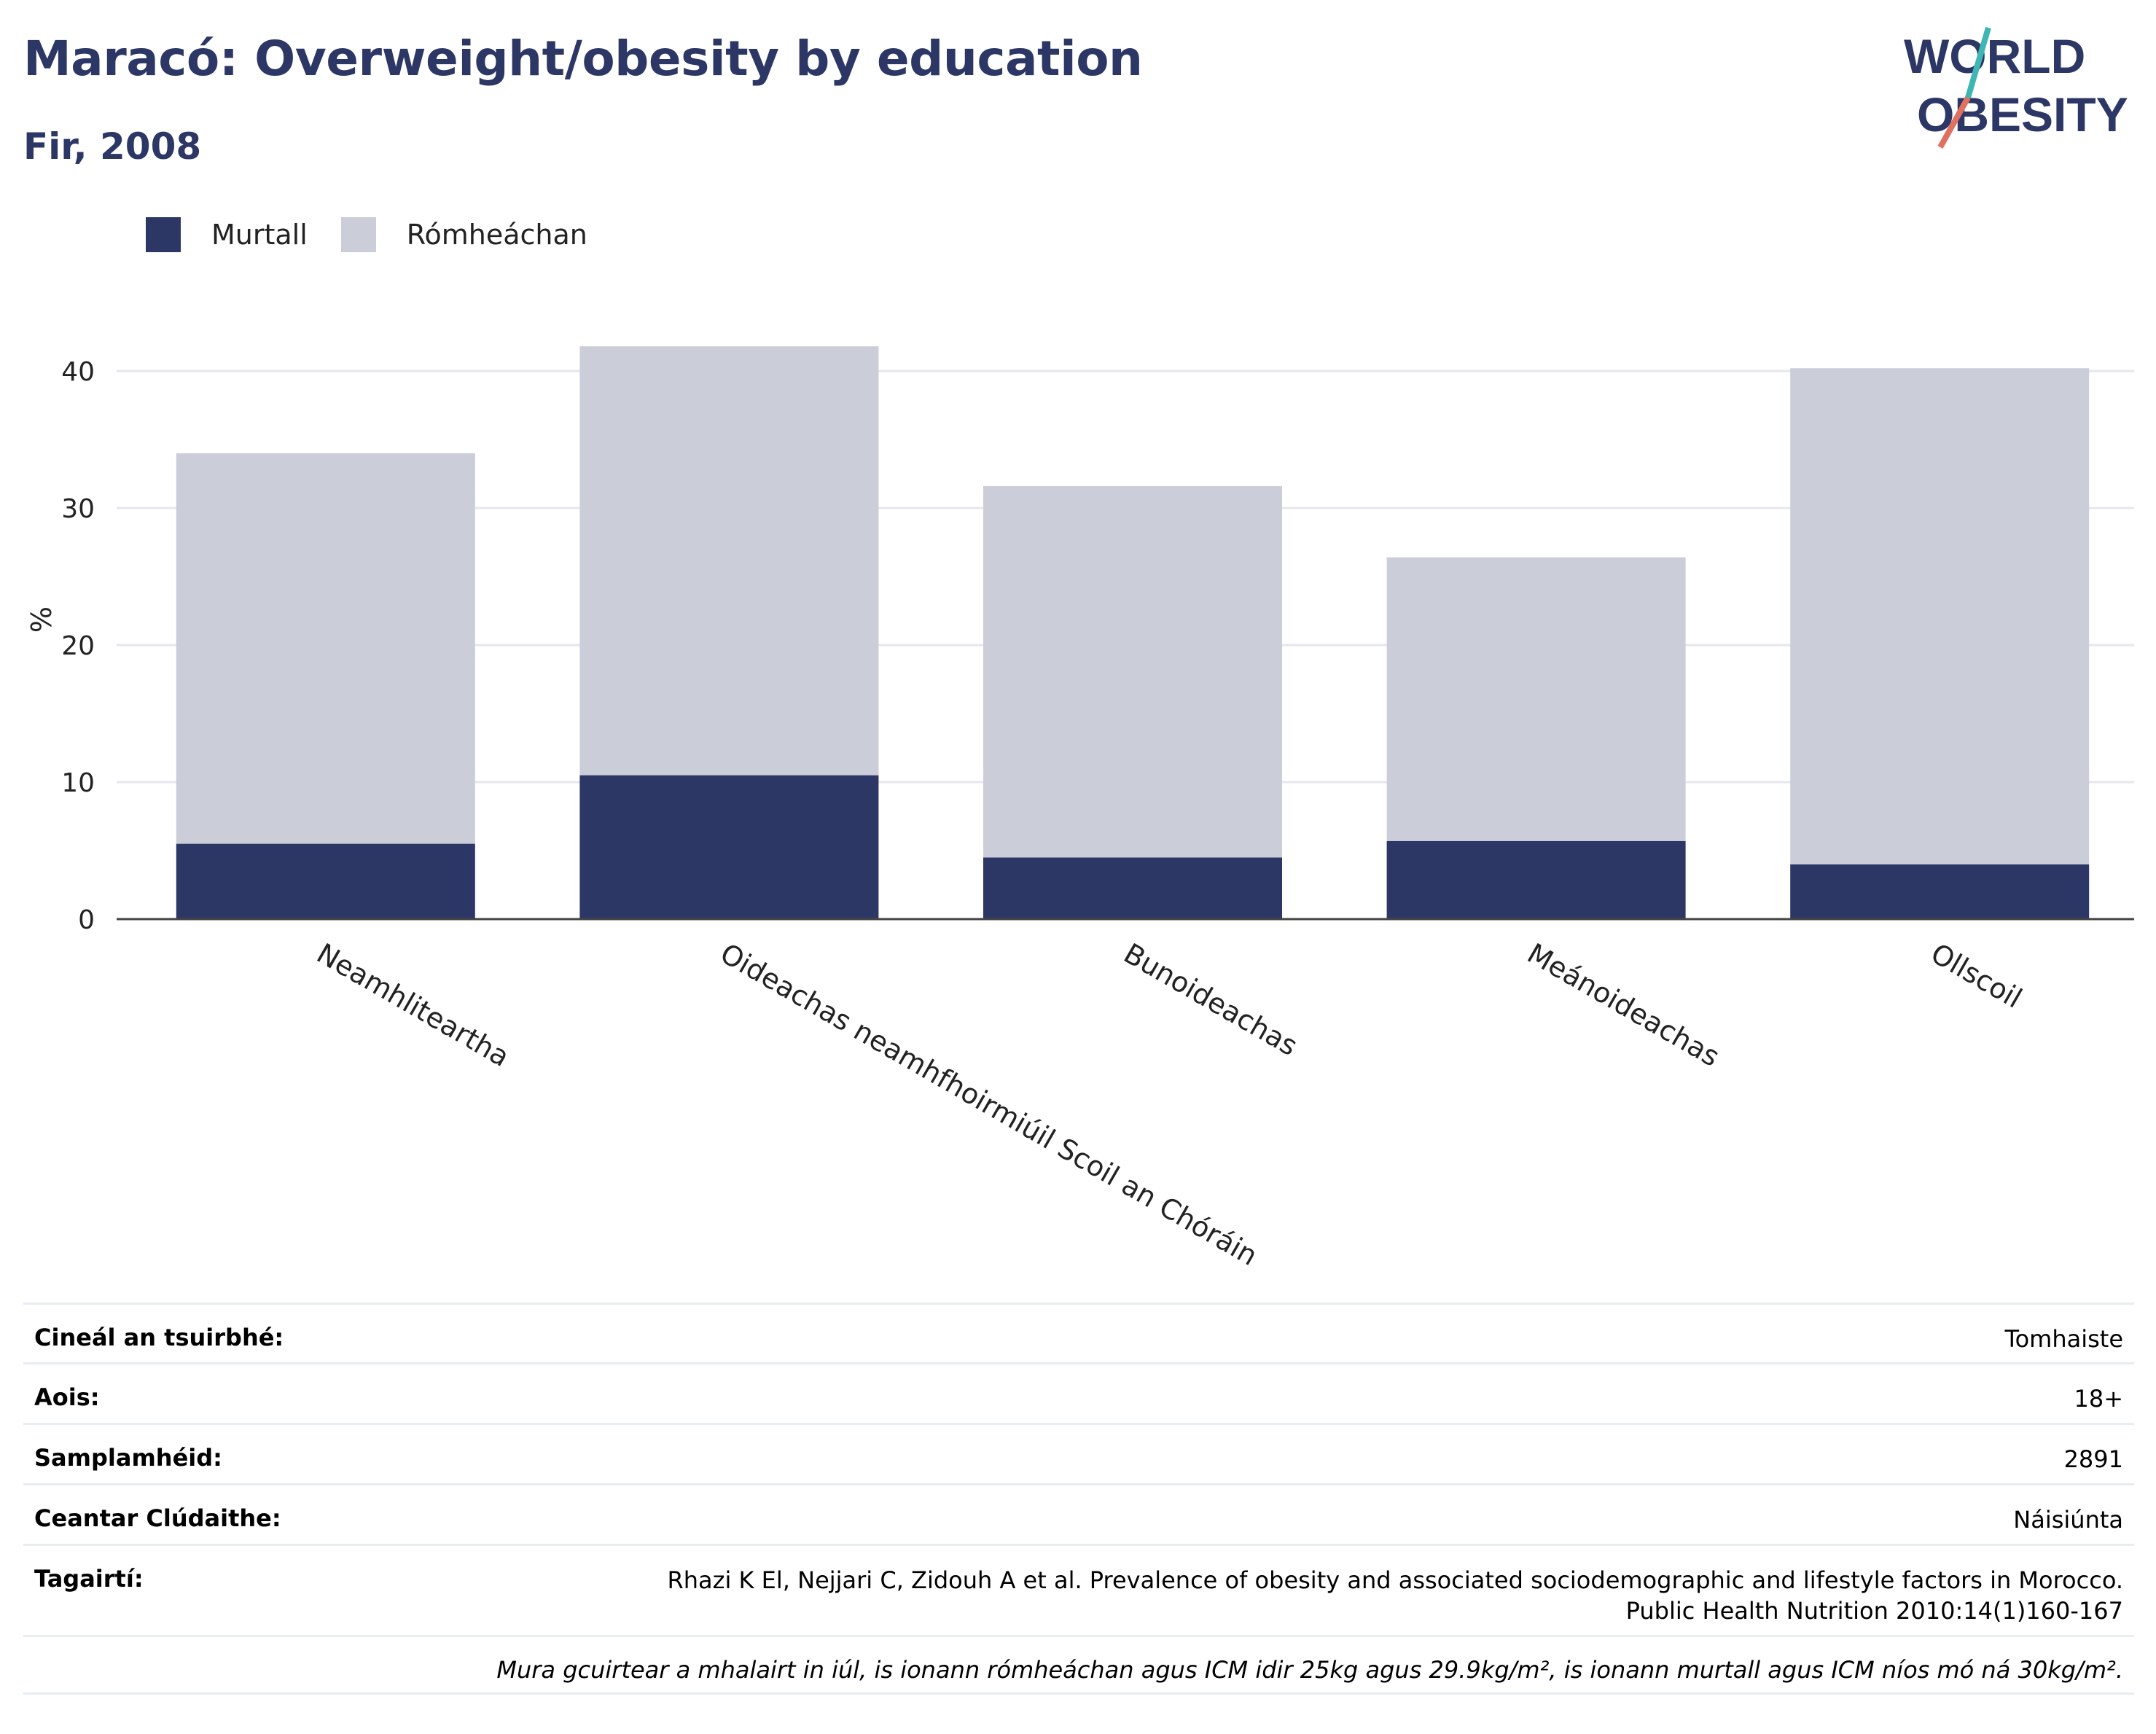 Image resolution: width=2156 pixels, height=1734 pixels. What do you see at coordinates (2023, 114) in the screenshot?
I see `svg-text: OBESITY` at bounding box center [2023, 114].